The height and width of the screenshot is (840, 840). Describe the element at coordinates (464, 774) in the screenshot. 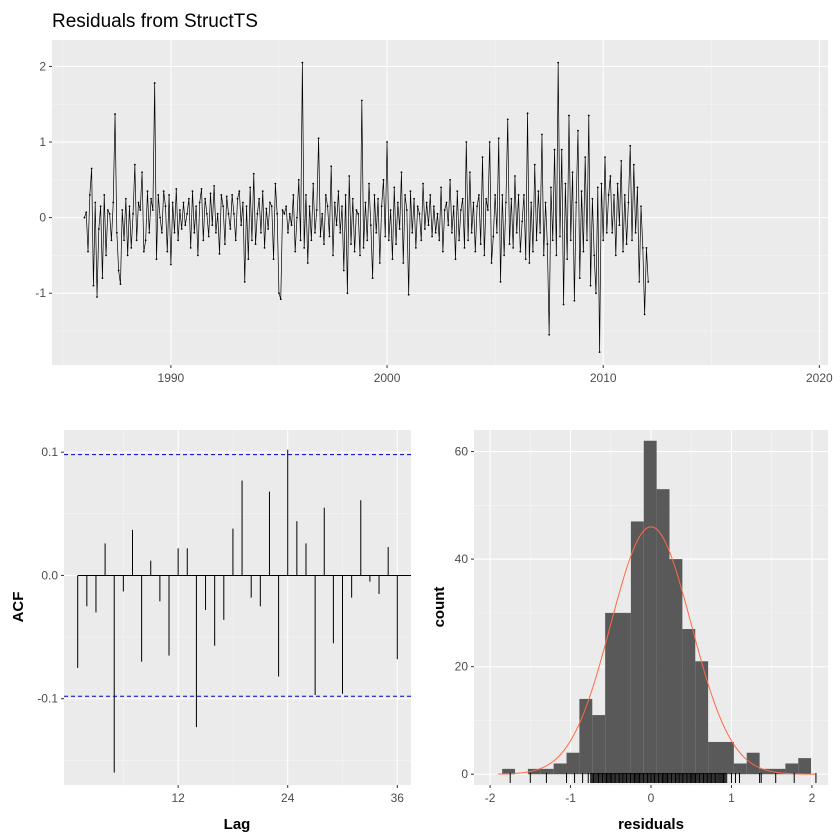

I see `hist-y-tick-label: 0` at that location.